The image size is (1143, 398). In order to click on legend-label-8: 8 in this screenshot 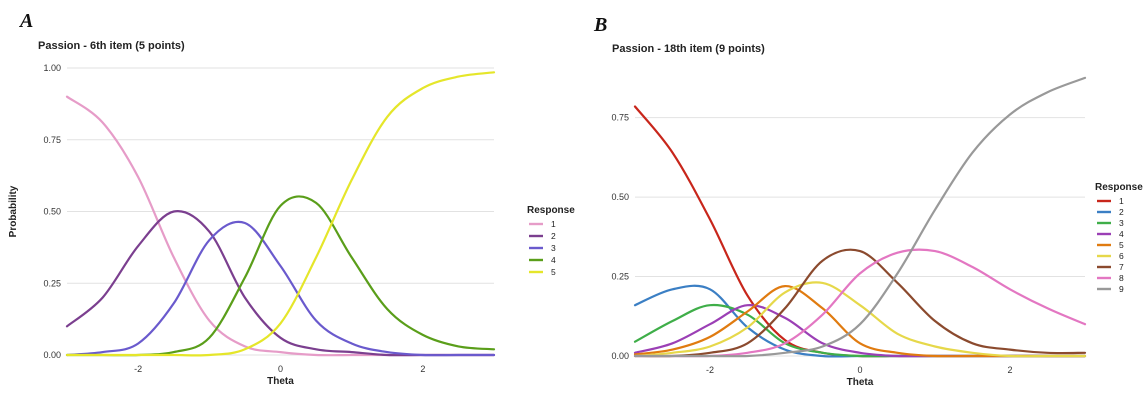, I will do `click(1121, 278)`.